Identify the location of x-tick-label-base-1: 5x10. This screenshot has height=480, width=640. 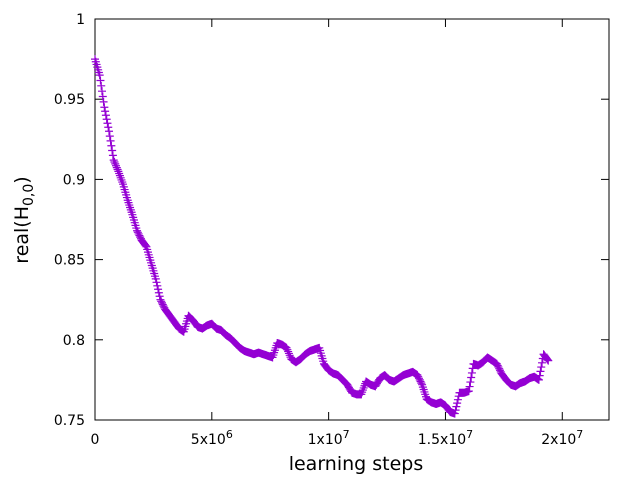
(208, 440).